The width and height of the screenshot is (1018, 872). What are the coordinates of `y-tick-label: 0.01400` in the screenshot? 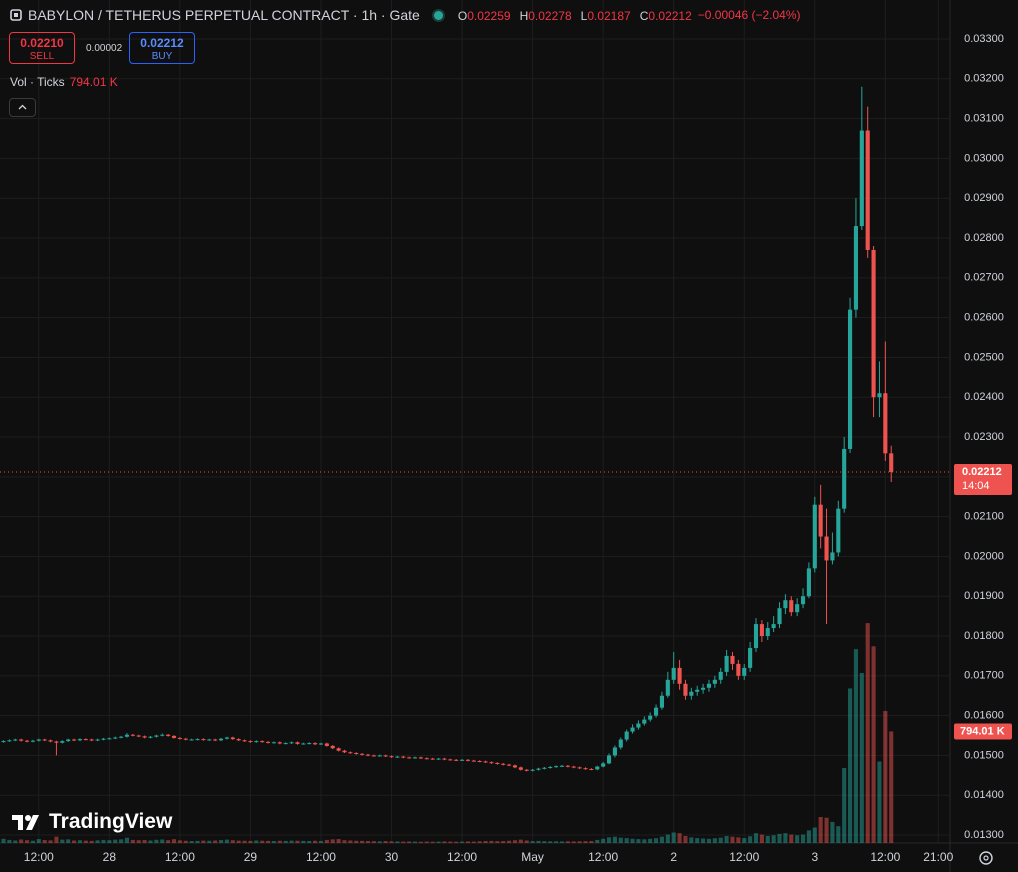 It's located at (984, 795).